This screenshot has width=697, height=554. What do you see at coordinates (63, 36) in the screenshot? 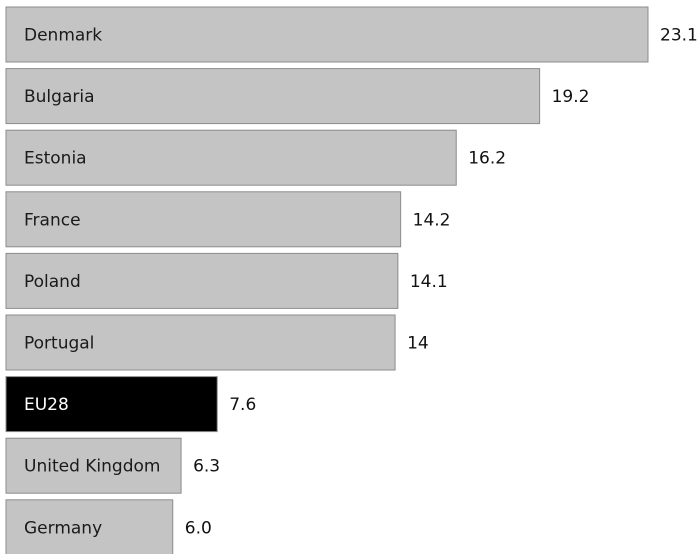
I see `category-label-denmark: Denmark` at bounding box center [63, 36].